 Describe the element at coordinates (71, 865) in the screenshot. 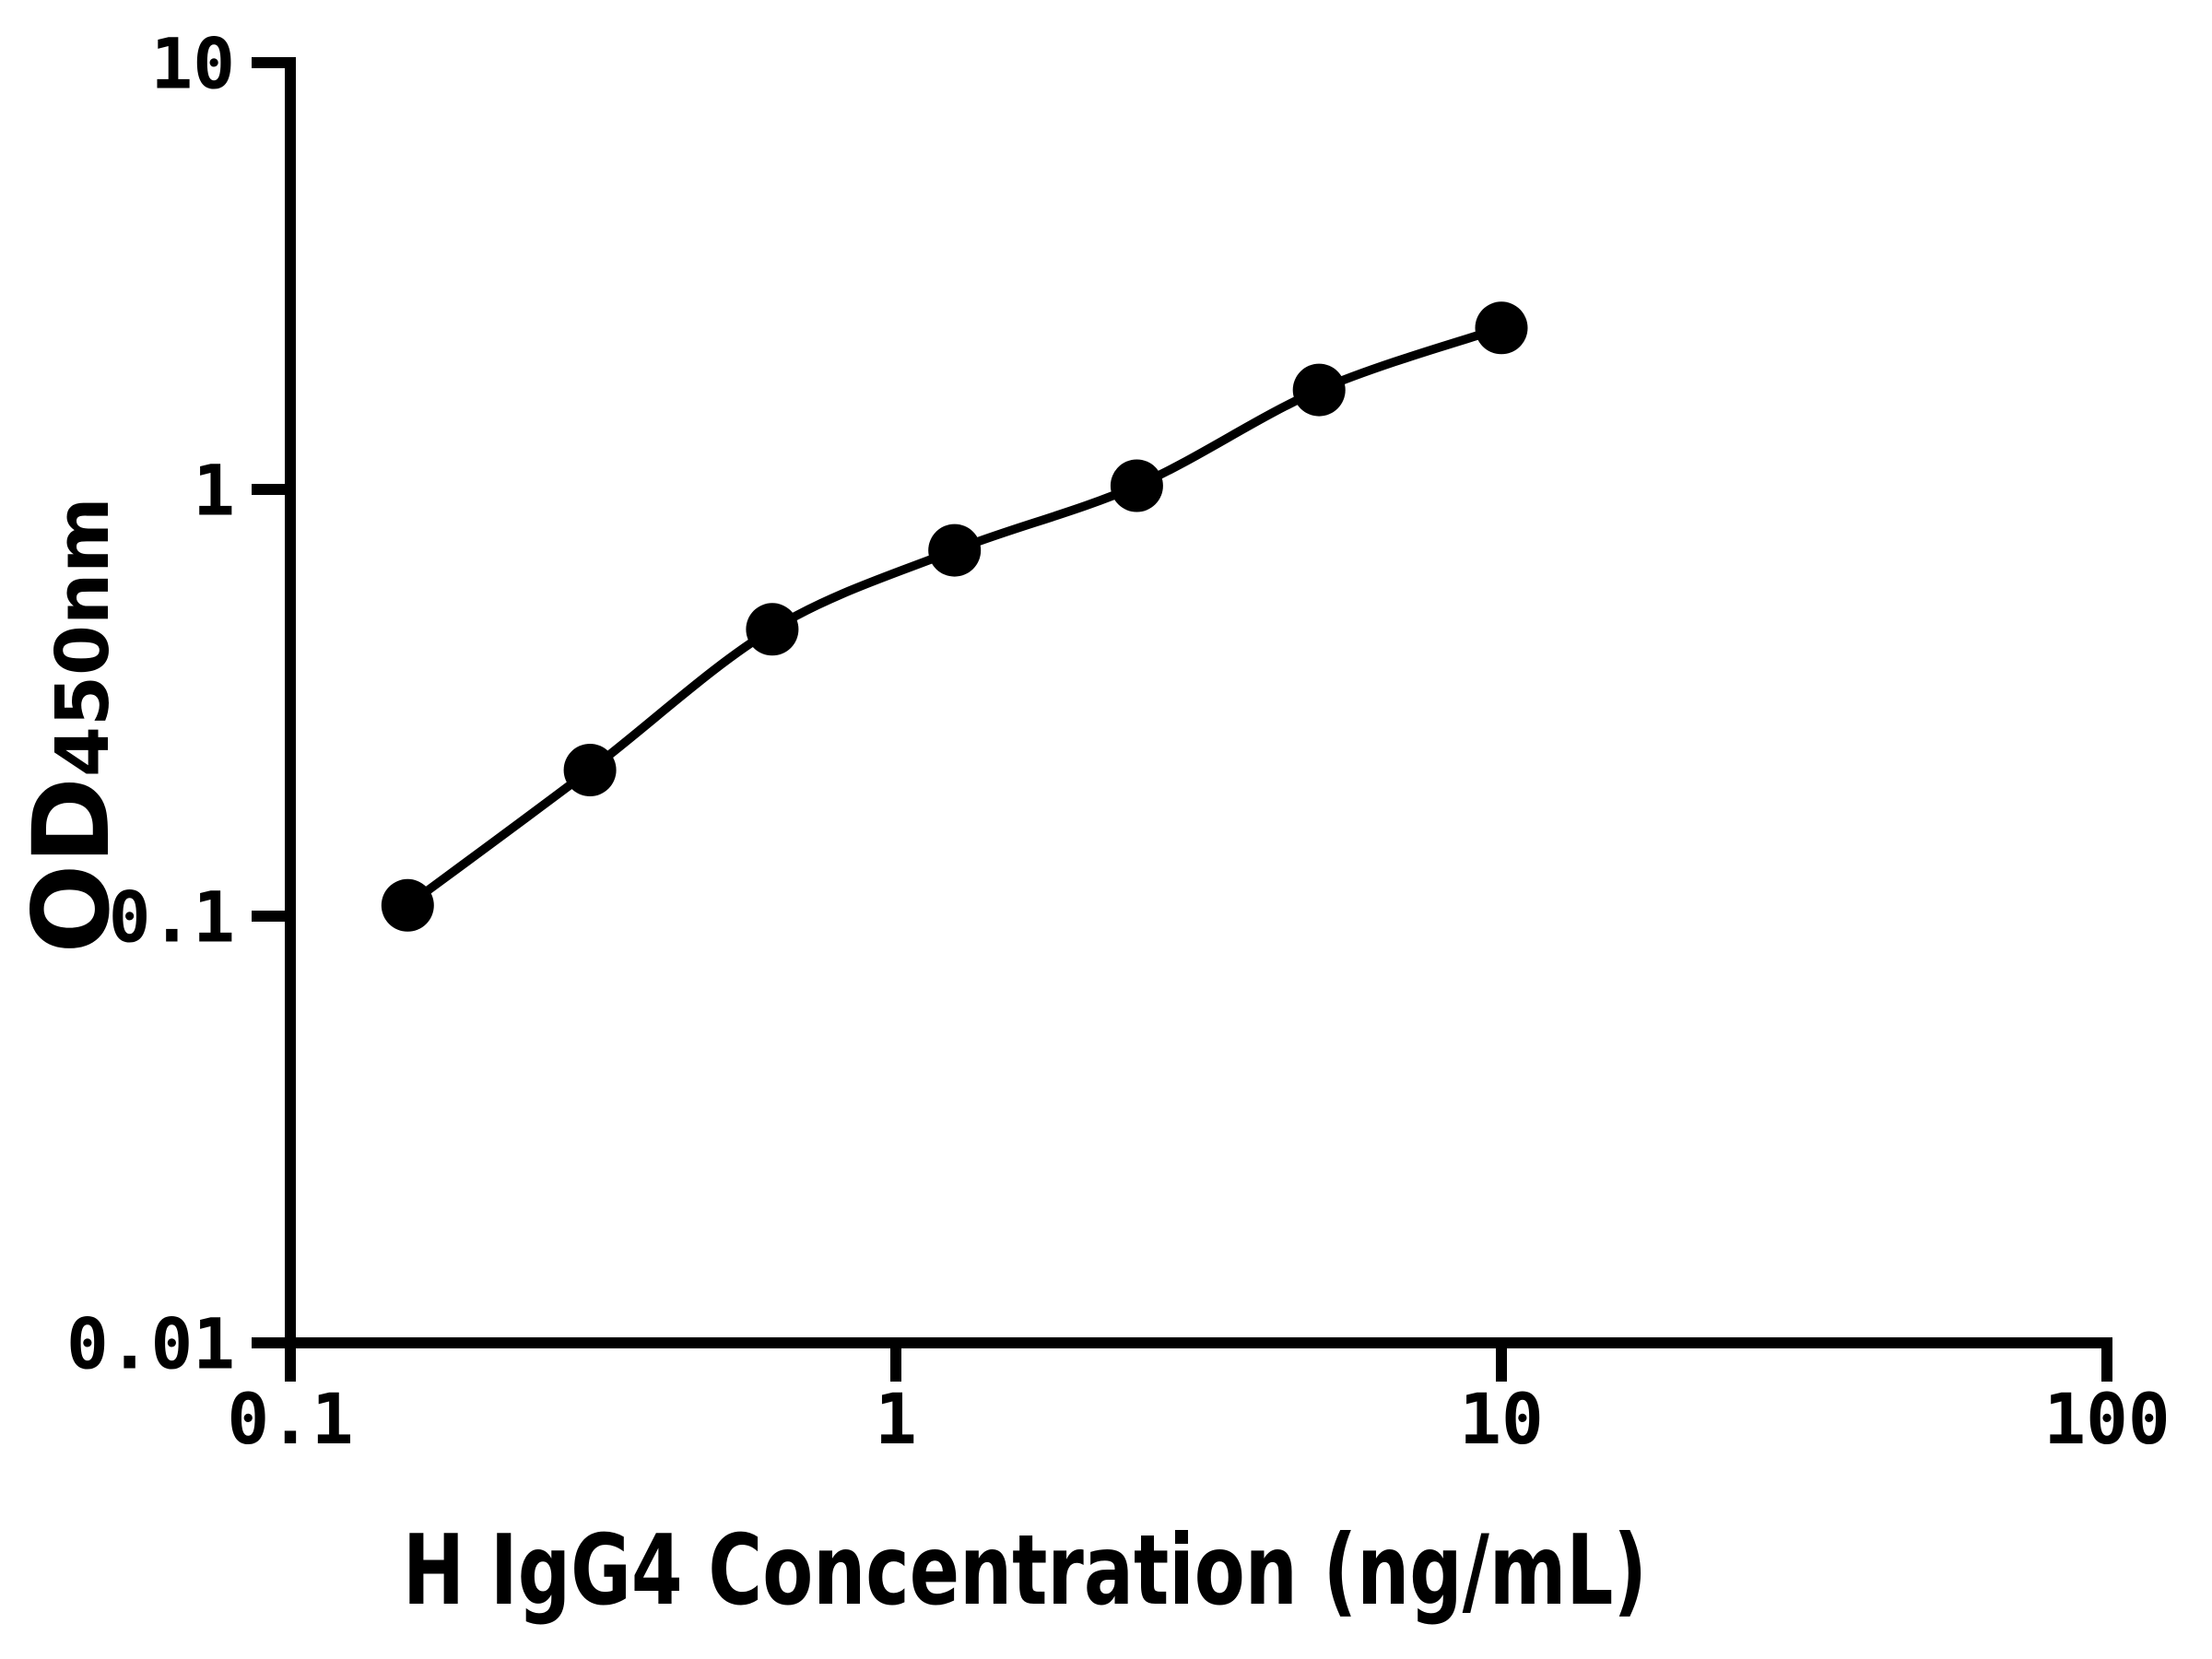

I see `y-axis-title-main: OD` at that location.